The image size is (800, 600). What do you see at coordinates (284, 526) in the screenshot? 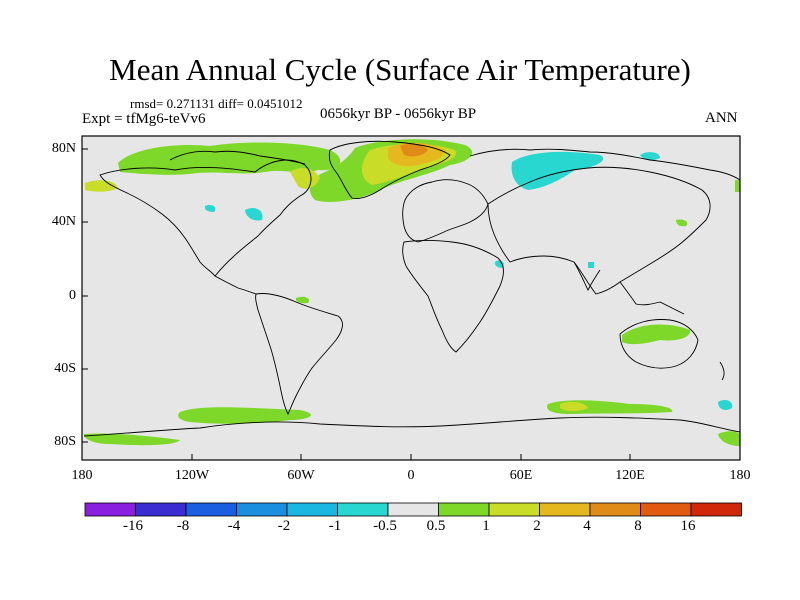
I see `colorbar-label: -2` at bounding box center [284, 526].